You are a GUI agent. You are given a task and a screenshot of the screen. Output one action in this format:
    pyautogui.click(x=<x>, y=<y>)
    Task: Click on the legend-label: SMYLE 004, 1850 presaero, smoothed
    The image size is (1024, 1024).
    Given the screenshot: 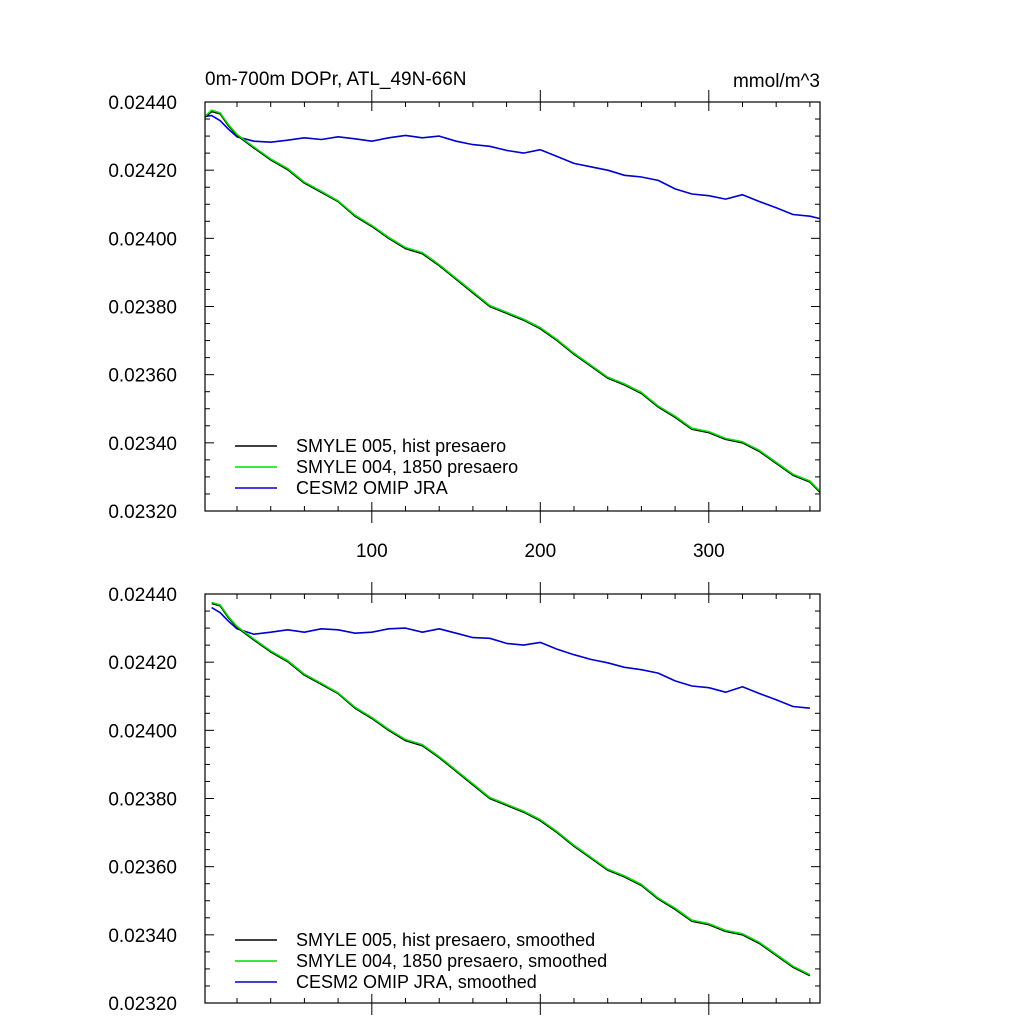 What is the action you would take?
    pyautogui.click(x=451, y=961)
    